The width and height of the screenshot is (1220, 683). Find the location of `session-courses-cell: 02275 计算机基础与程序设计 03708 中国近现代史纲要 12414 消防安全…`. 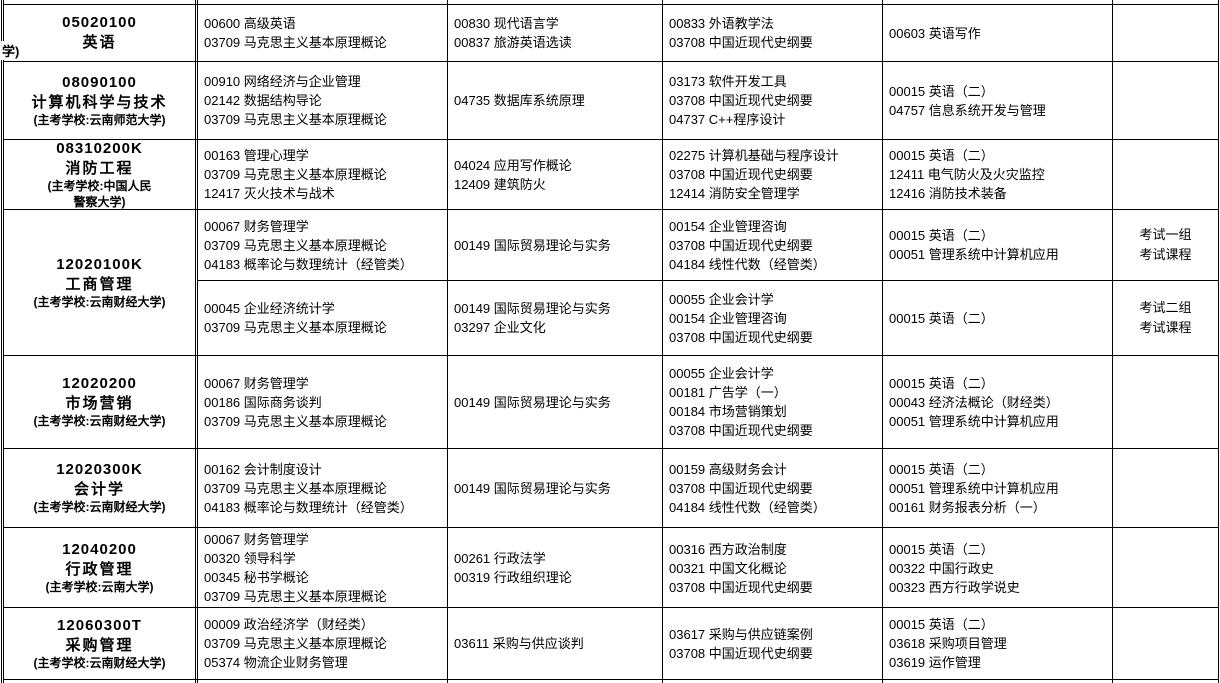

session-courses-cell: 02275 计算机基础与程序设计 03708 中国近现代史纲要 12414 消防安全… is located at coordinates (773, 174).